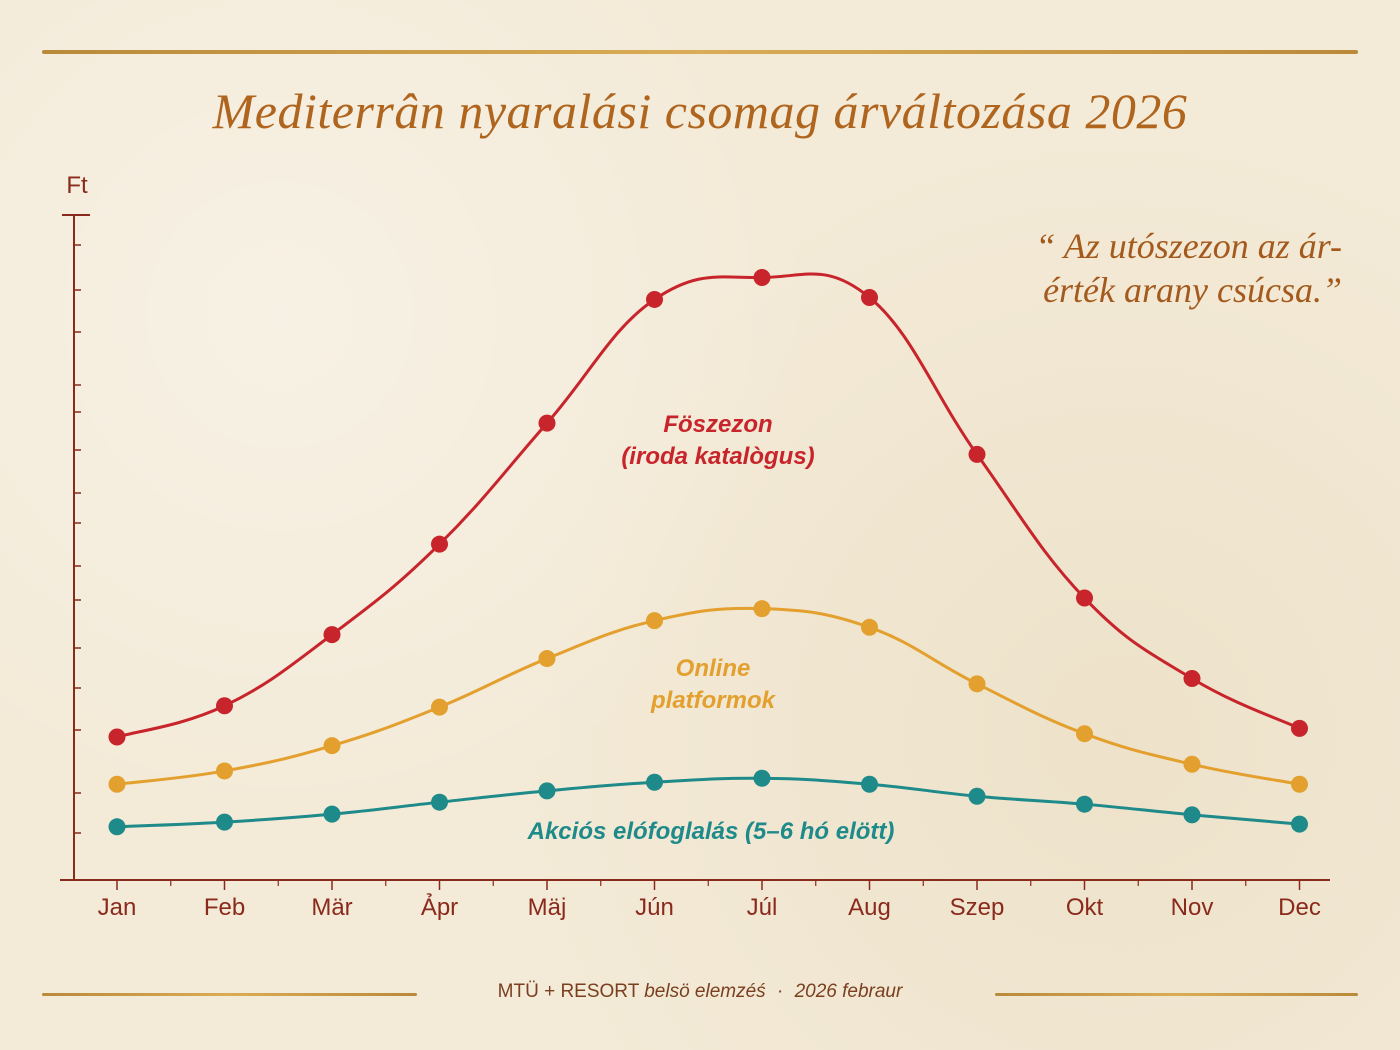 The width and height of the screenshot is (1400, 1050). Describe the element at coordinates (117, 827) in the screenshot. I see `data-point-2-Jan` at that location.